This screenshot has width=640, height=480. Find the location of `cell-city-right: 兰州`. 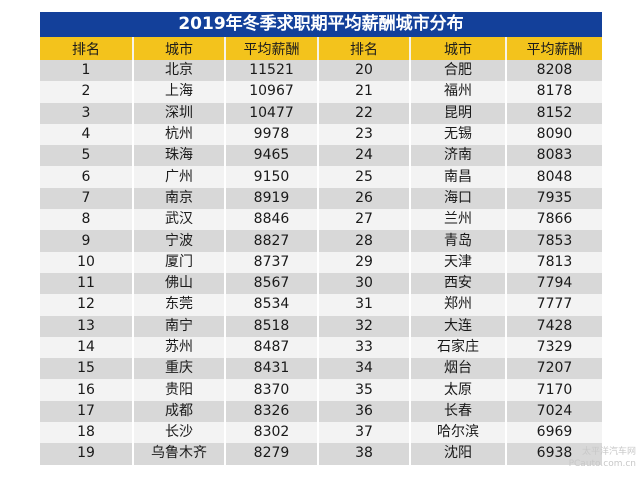

cell-city-right: 兰州 is located at coordinates (458, 220).